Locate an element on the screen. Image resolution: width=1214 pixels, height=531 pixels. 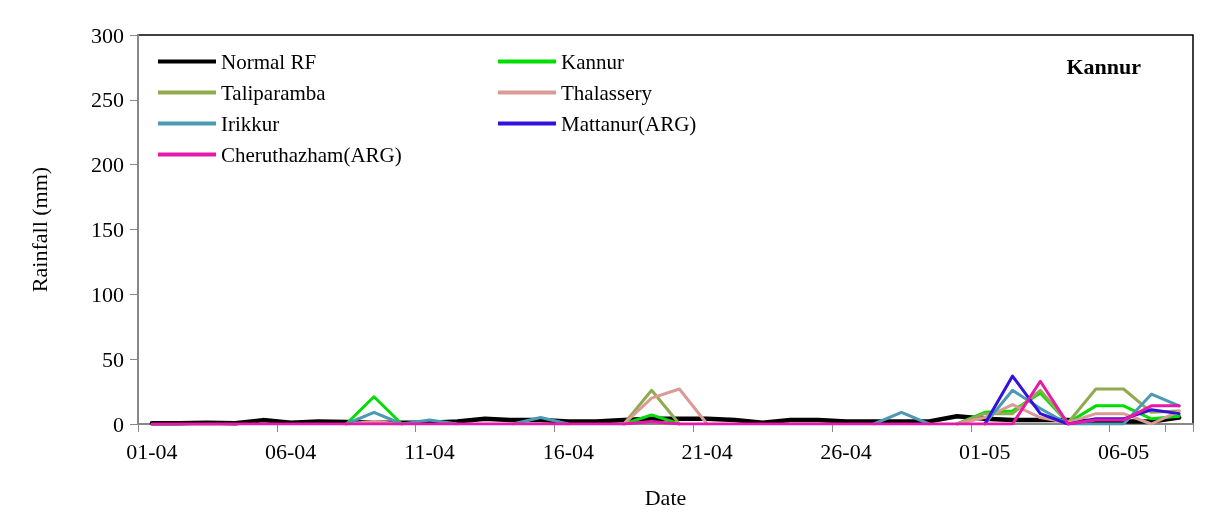
legend-label: Taliparamba is located at coordinates (274, 92).